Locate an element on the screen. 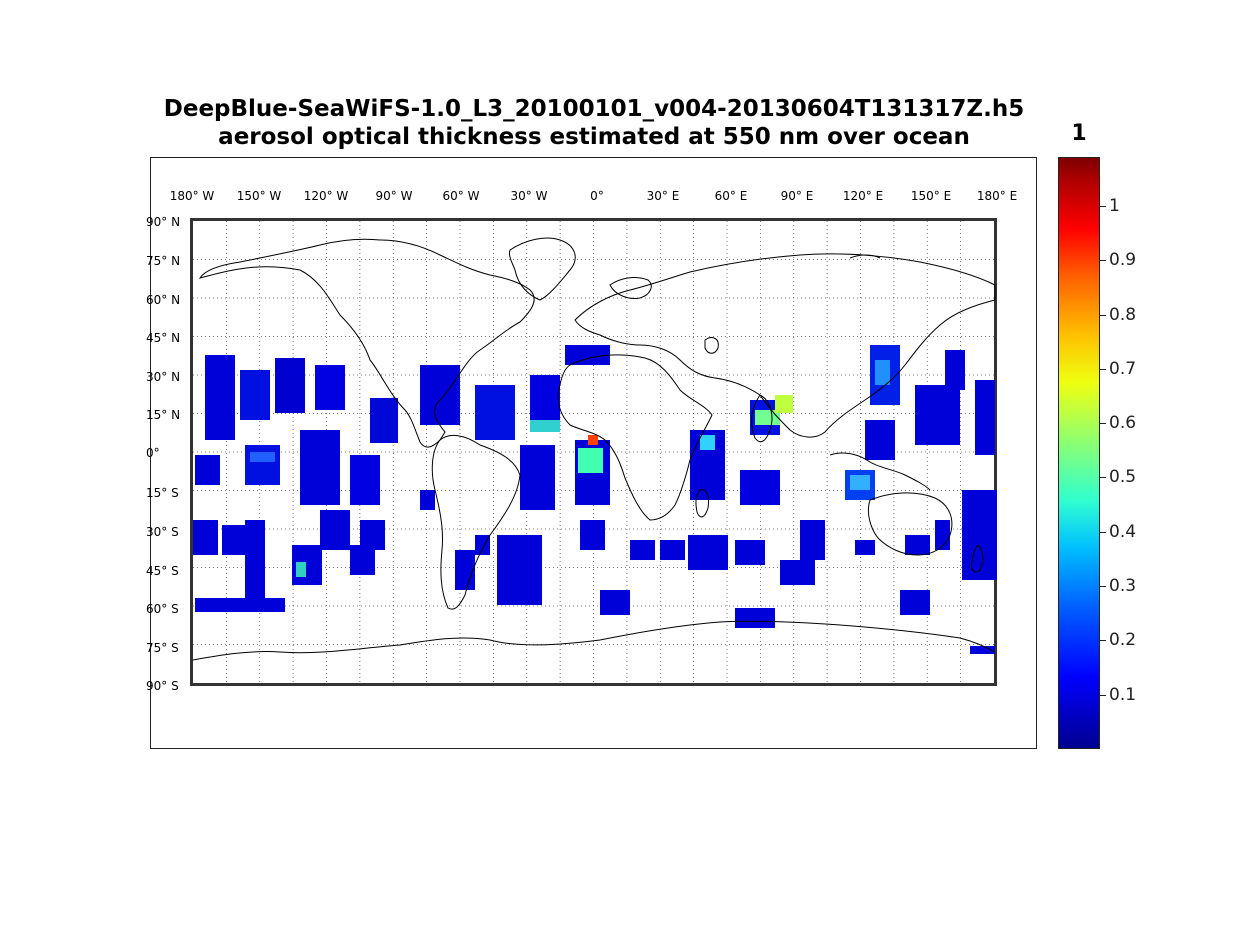 The image size is (1250, 938). colorbar-tick-label: 0.6 is located at coordinates (1123, 423).